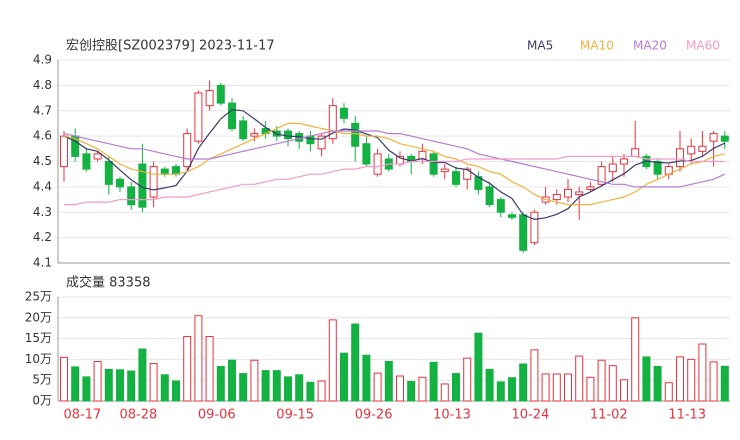 The height and width of the screenshot is (440, 740). Describe the element at coordinates (42, 60) in the screenshot. I see `y-tick-label: 4.9` at that location.